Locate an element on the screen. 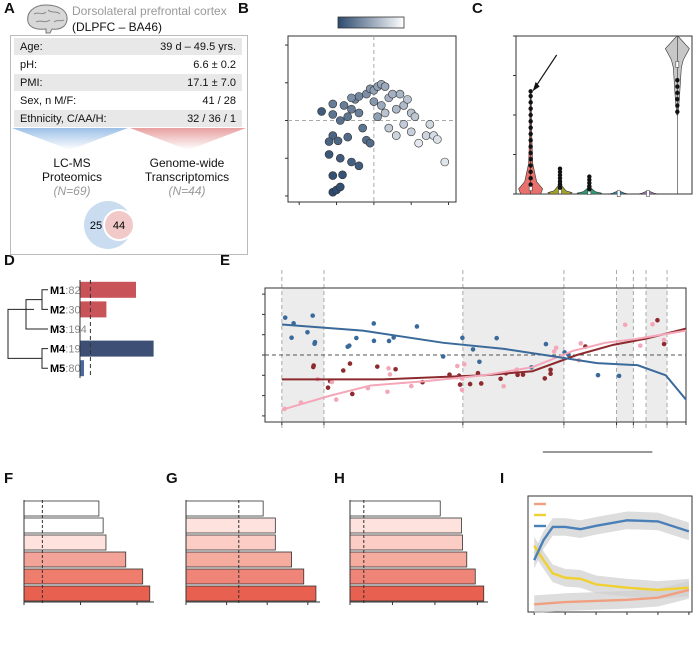  trend-line-m2 is located at coordinates (484, 370).